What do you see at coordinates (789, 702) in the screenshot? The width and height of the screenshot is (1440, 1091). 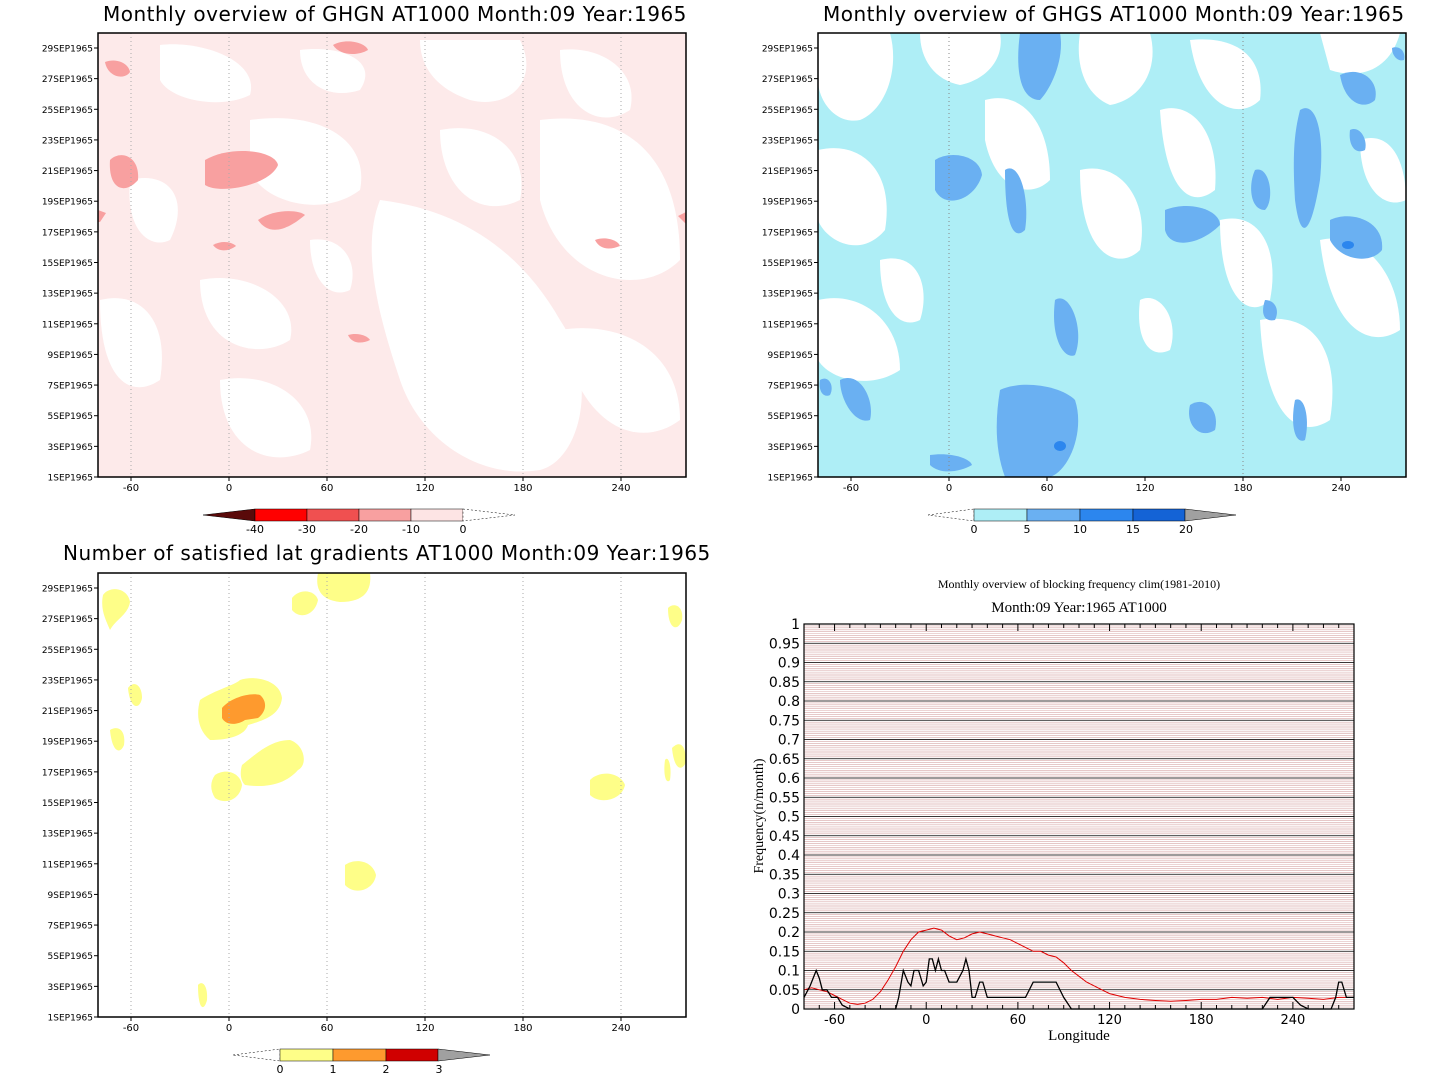 I see `y-tick-label: 0.8` at bounding box center [789, 702].